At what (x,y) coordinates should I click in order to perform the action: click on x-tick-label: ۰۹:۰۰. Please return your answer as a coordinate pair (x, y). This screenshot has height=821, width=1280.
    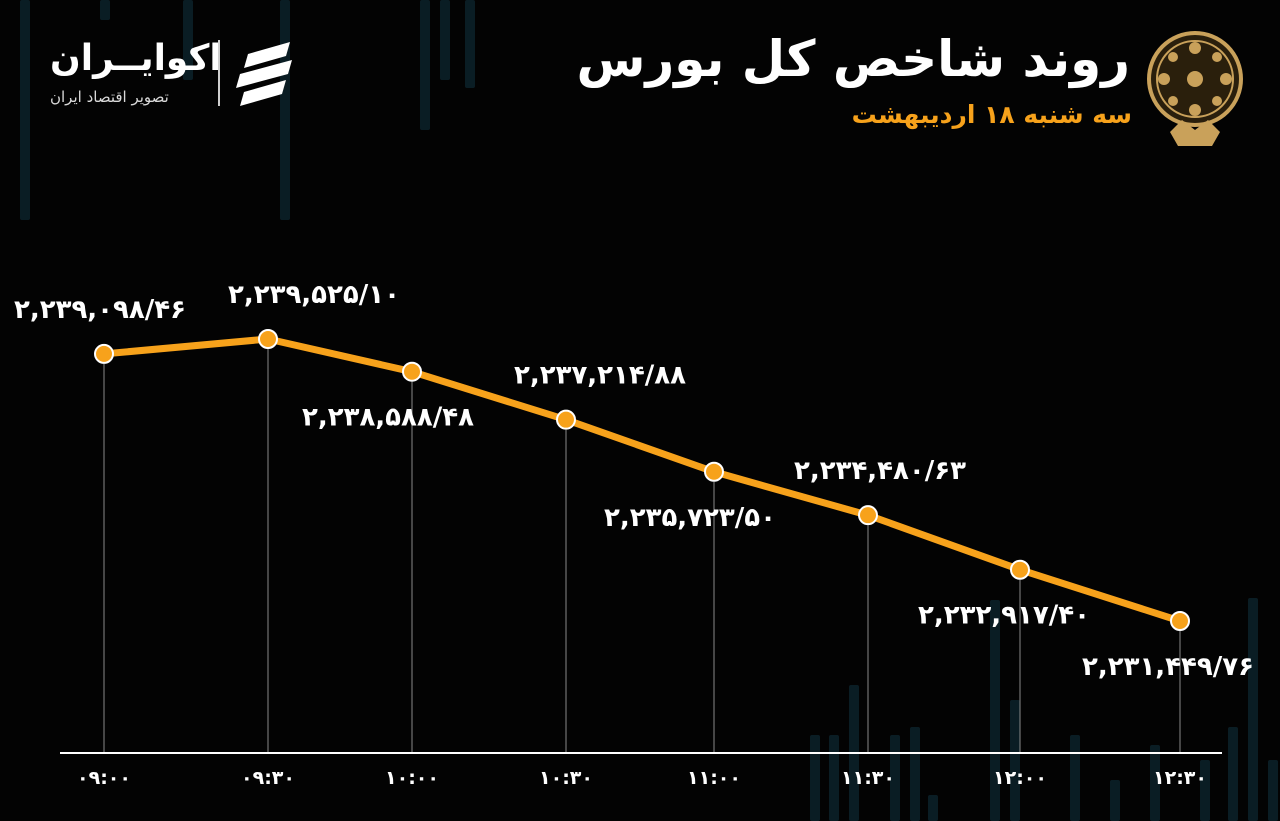
    Looking at the image, I should click on (104, 778).